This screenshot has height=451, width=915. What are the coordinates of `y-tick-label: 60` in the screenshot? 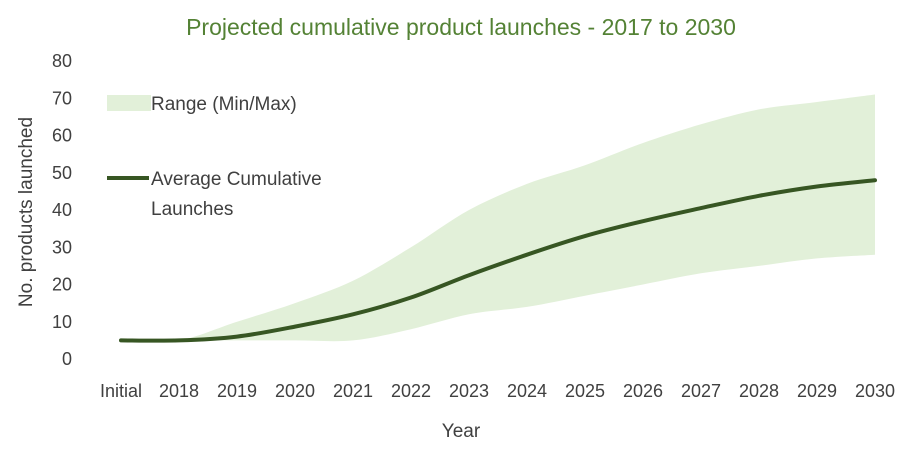 It's located at (62, 136).